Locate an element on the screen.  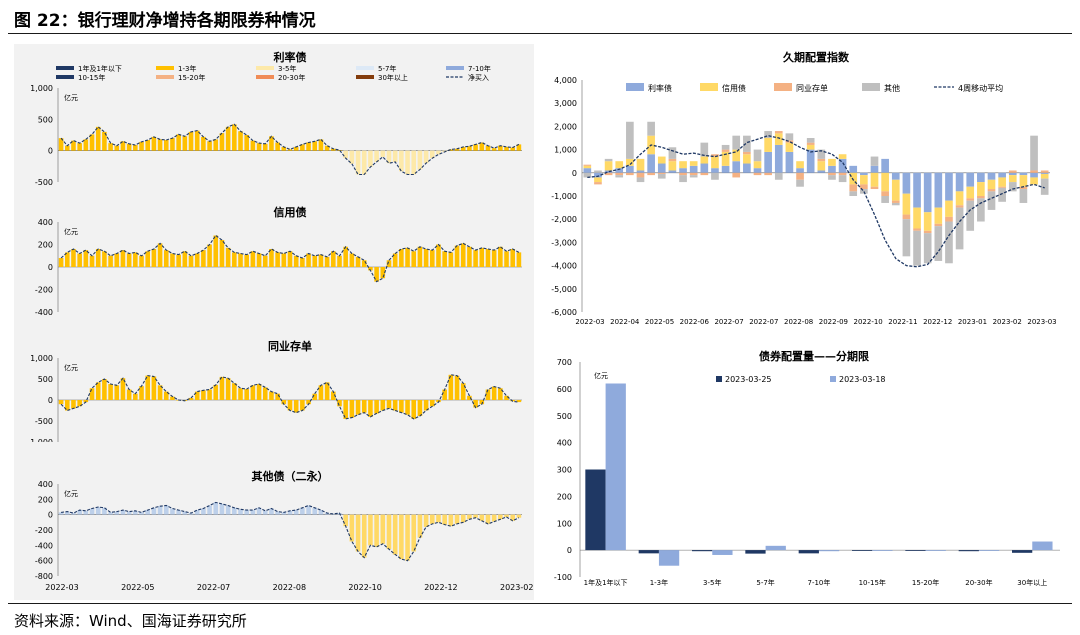
duration-legend-label-0: 利率债 is located at coordinates (660, 88).